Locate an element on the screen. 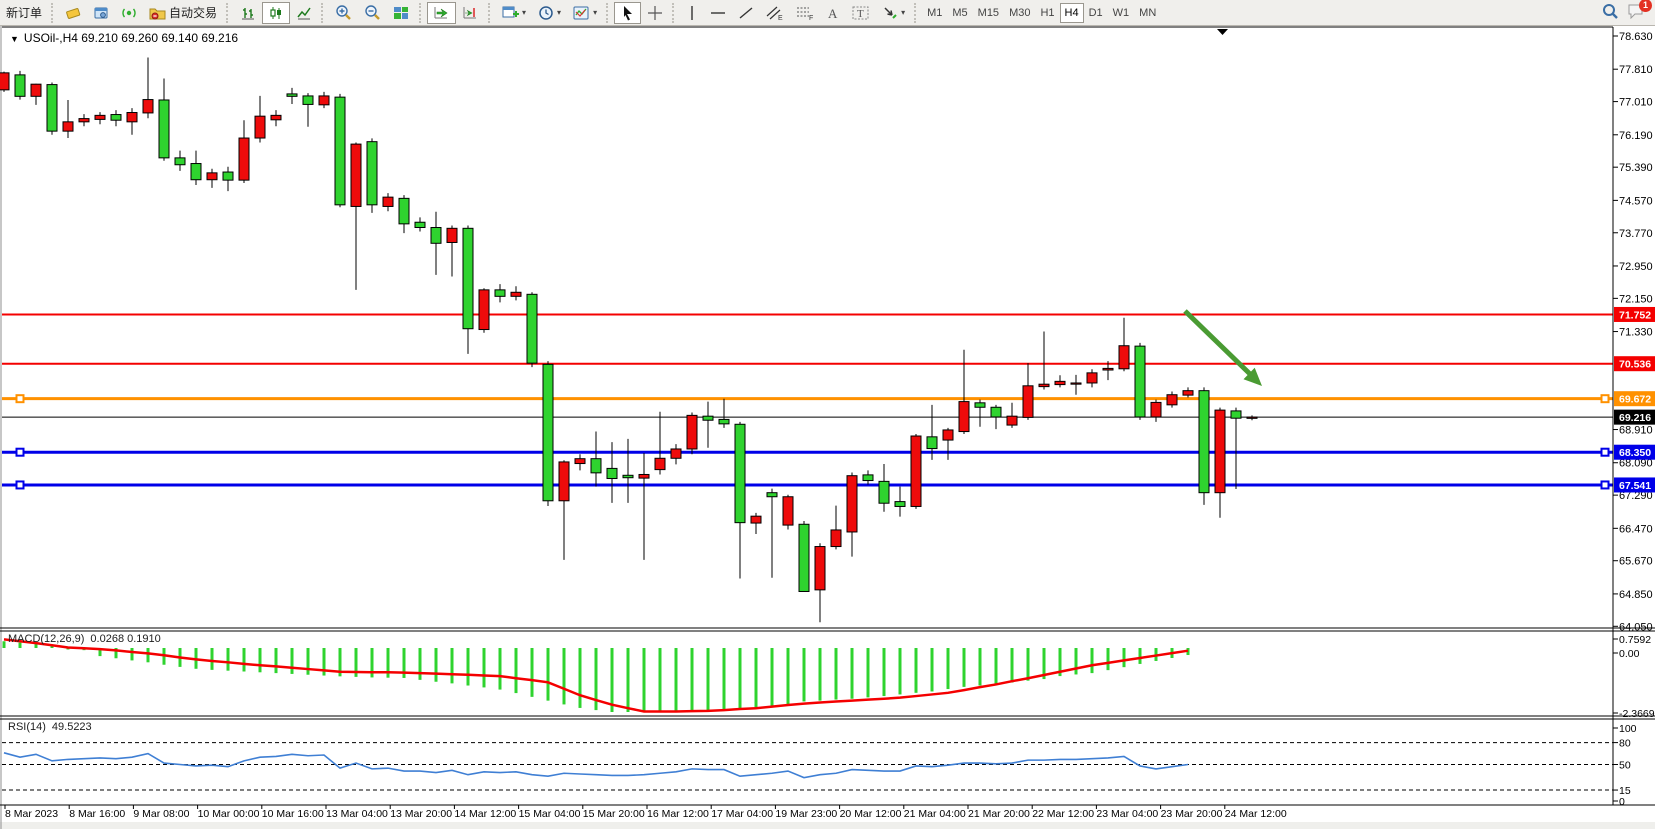  svg-text: 19 Mar 23:00 is located at coordinates (806, 814).